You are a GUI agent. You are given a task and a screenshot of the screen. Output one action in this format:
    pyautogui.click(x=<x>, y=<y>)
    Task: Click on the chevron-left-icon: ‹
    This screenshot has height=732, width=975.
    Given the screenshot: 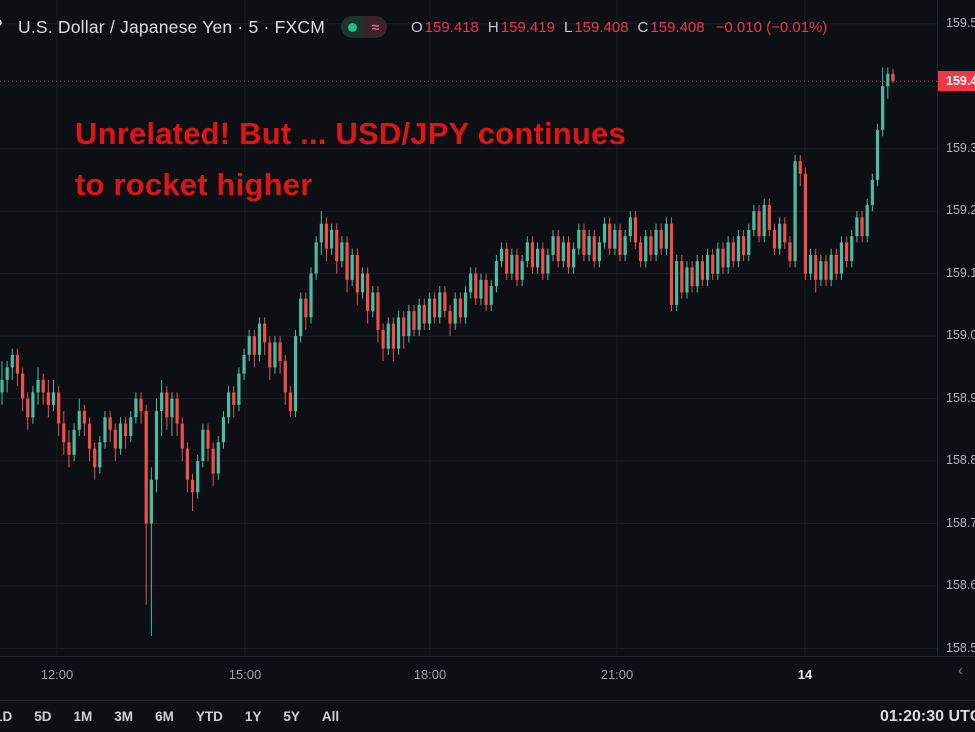 What is the action you would take?
    pyautogui.click(x=960, y=670)
    